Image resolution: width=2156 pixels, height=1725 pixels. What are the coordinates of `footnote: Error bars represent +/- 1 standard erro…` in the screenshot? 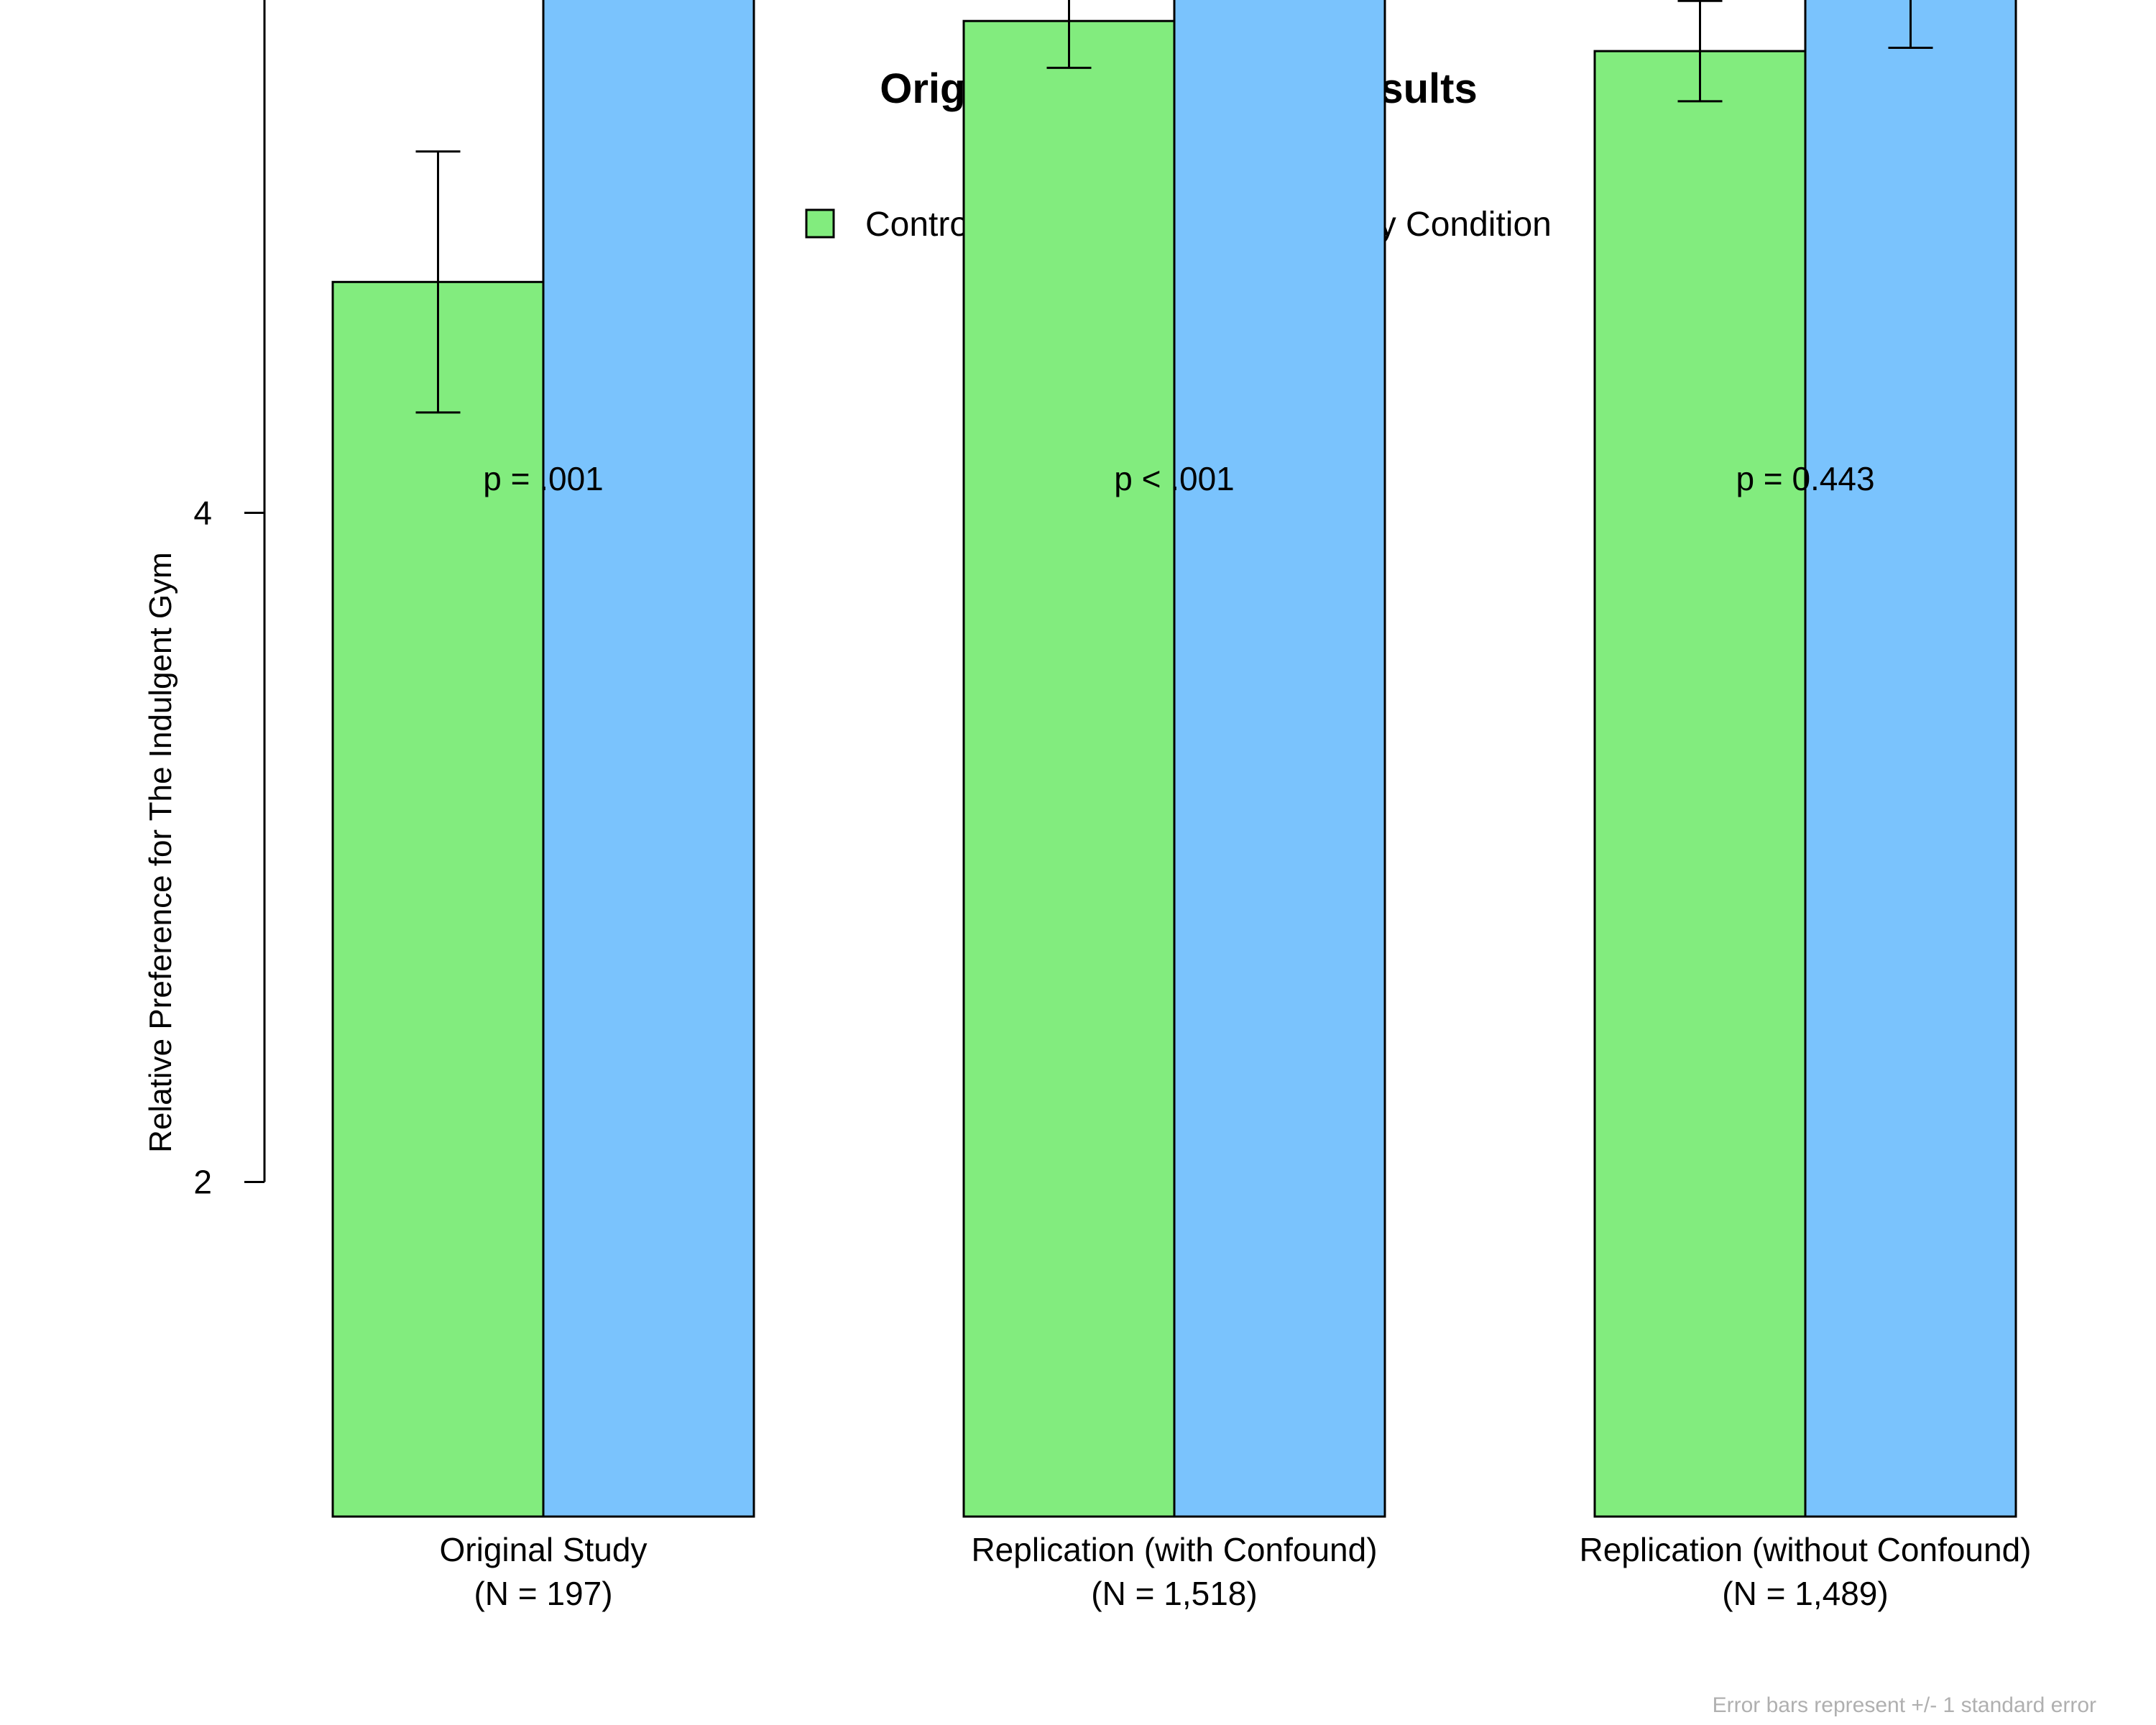 It's located at (1905, 1705).